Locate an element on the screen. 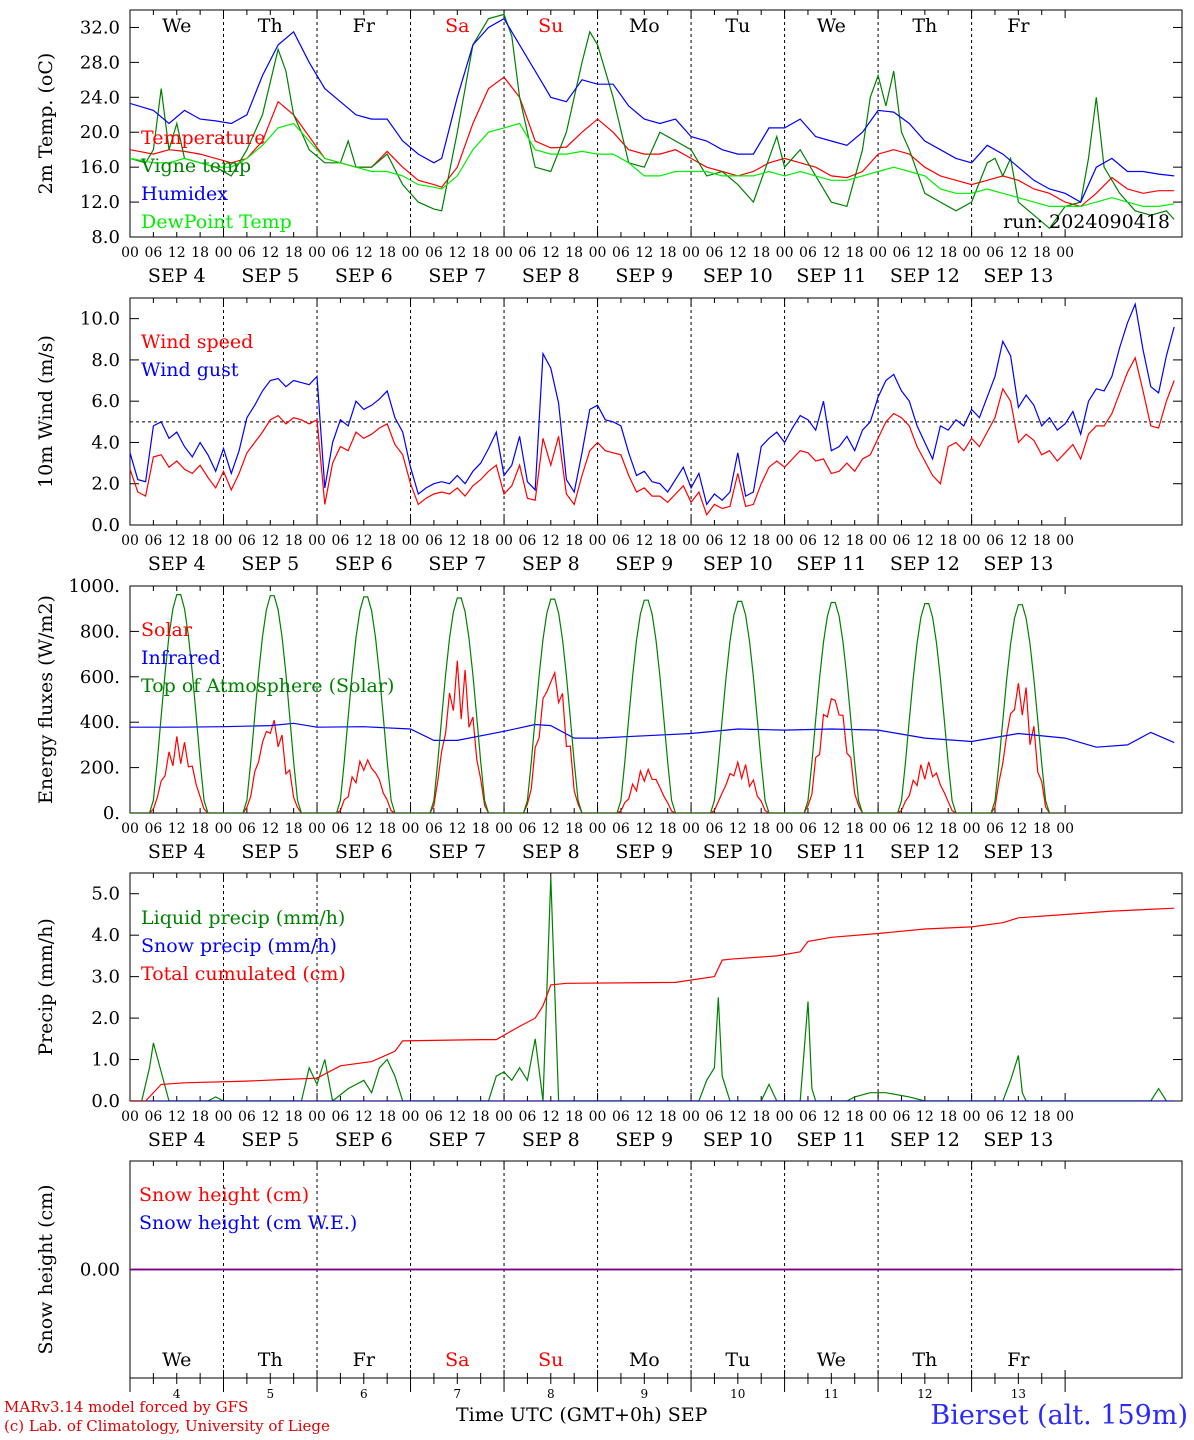 Image resolution: width=1194 pixels, height=1440 pixels. y-axis-label: 10m Wind (m/s) is located at coordinates (46, 411).